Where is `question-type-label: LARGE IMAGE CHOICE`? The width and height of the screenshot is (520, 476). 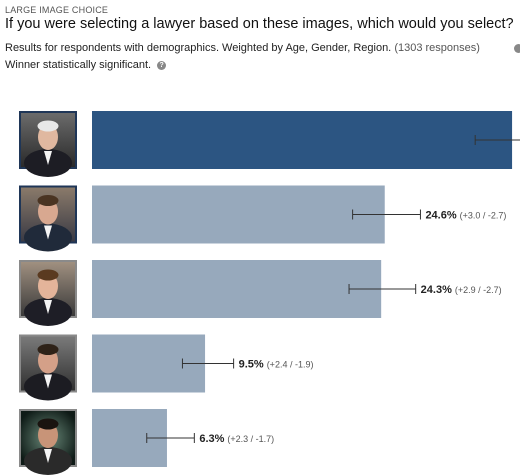
question-type-label: LARGE IMAGE CHOICE is located at coordinates (57, 10).